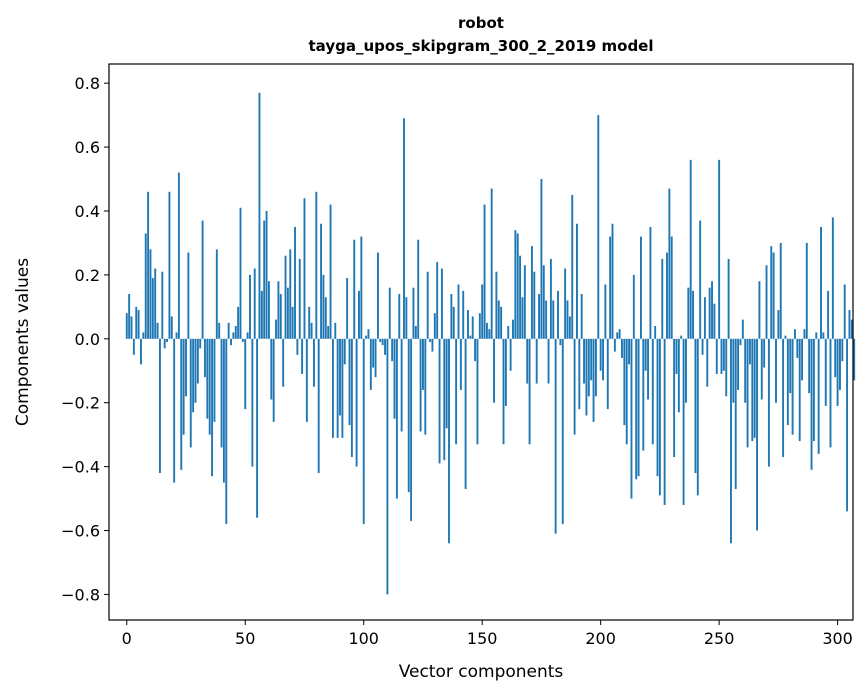 The image size is (867, 696). Describe the element at coordinates (487, 634) in the screenshot. I see `x-axis-ticks: 0 50 100 150 200 250 300` at that location.